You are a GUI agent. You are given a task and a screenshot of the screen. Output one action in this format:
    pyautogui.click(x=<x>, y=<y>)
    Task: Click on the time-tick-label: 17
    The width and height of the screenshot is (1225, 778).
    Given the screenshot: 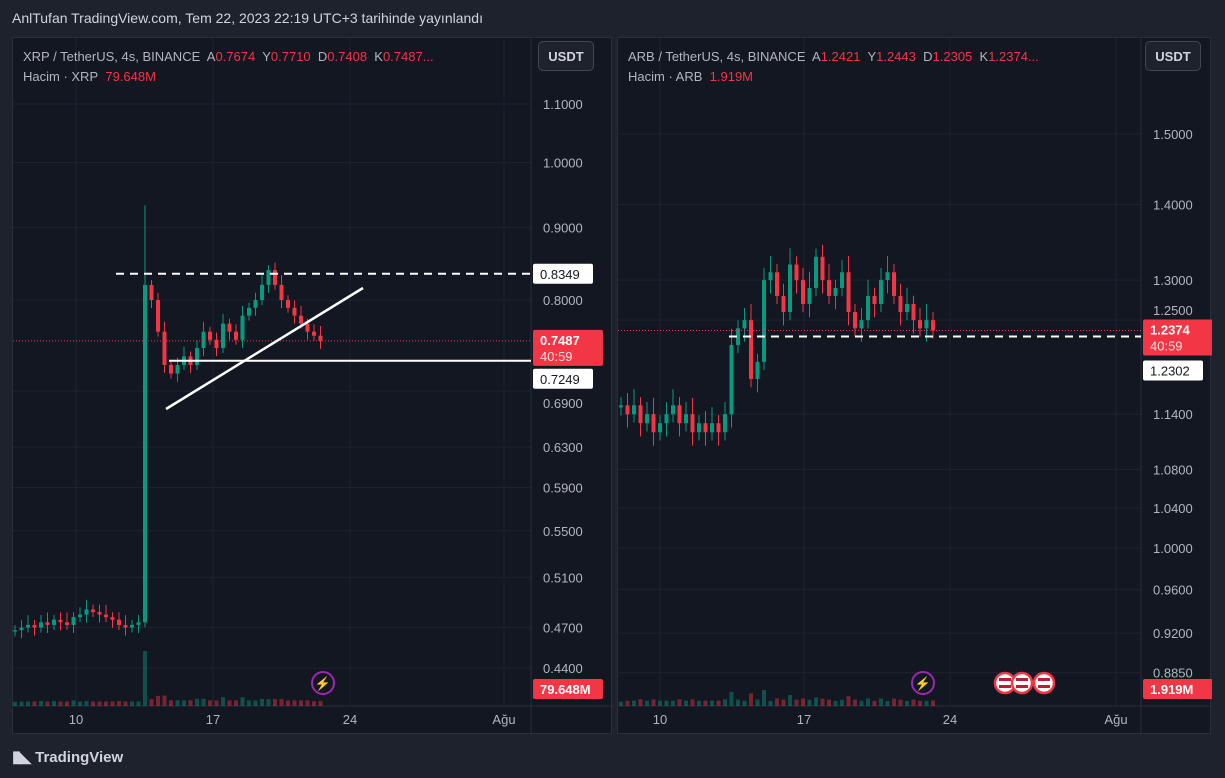 What is the action you would take?
    pyautogui.click(x=804, y=719)
    